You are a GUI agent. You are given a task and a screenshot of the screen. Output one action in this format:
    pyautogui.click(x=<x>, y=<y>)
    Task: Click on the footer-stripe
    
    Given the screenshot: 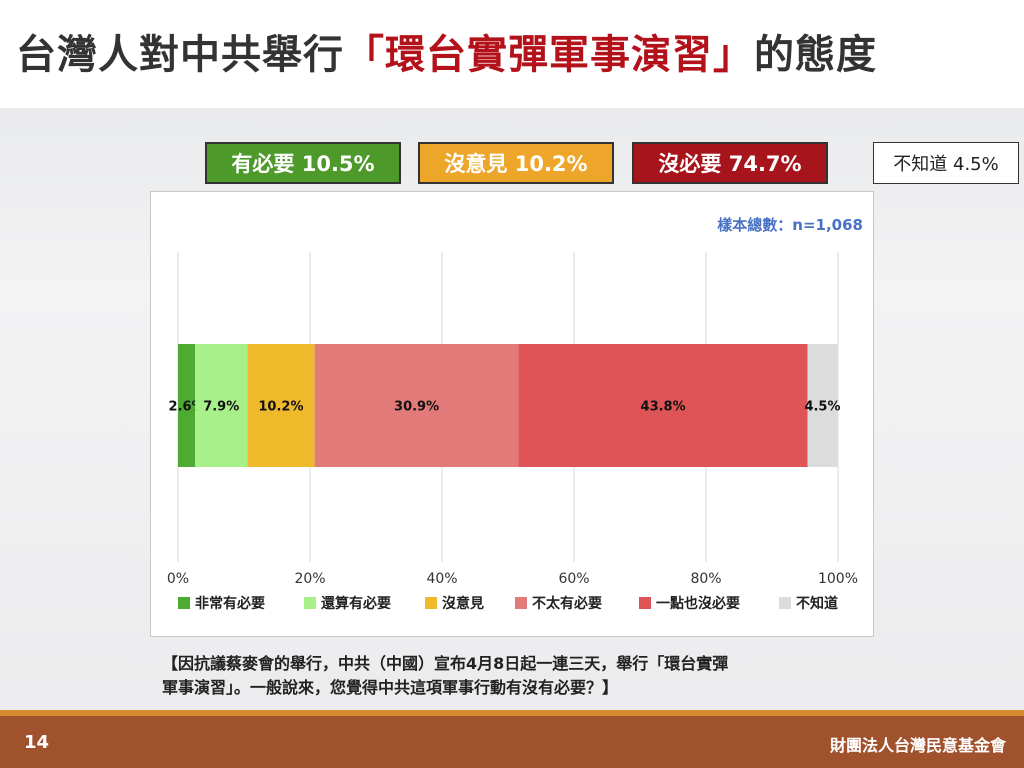 What is the action you would take?
    pyautogui.click(x=512, y=713)
    